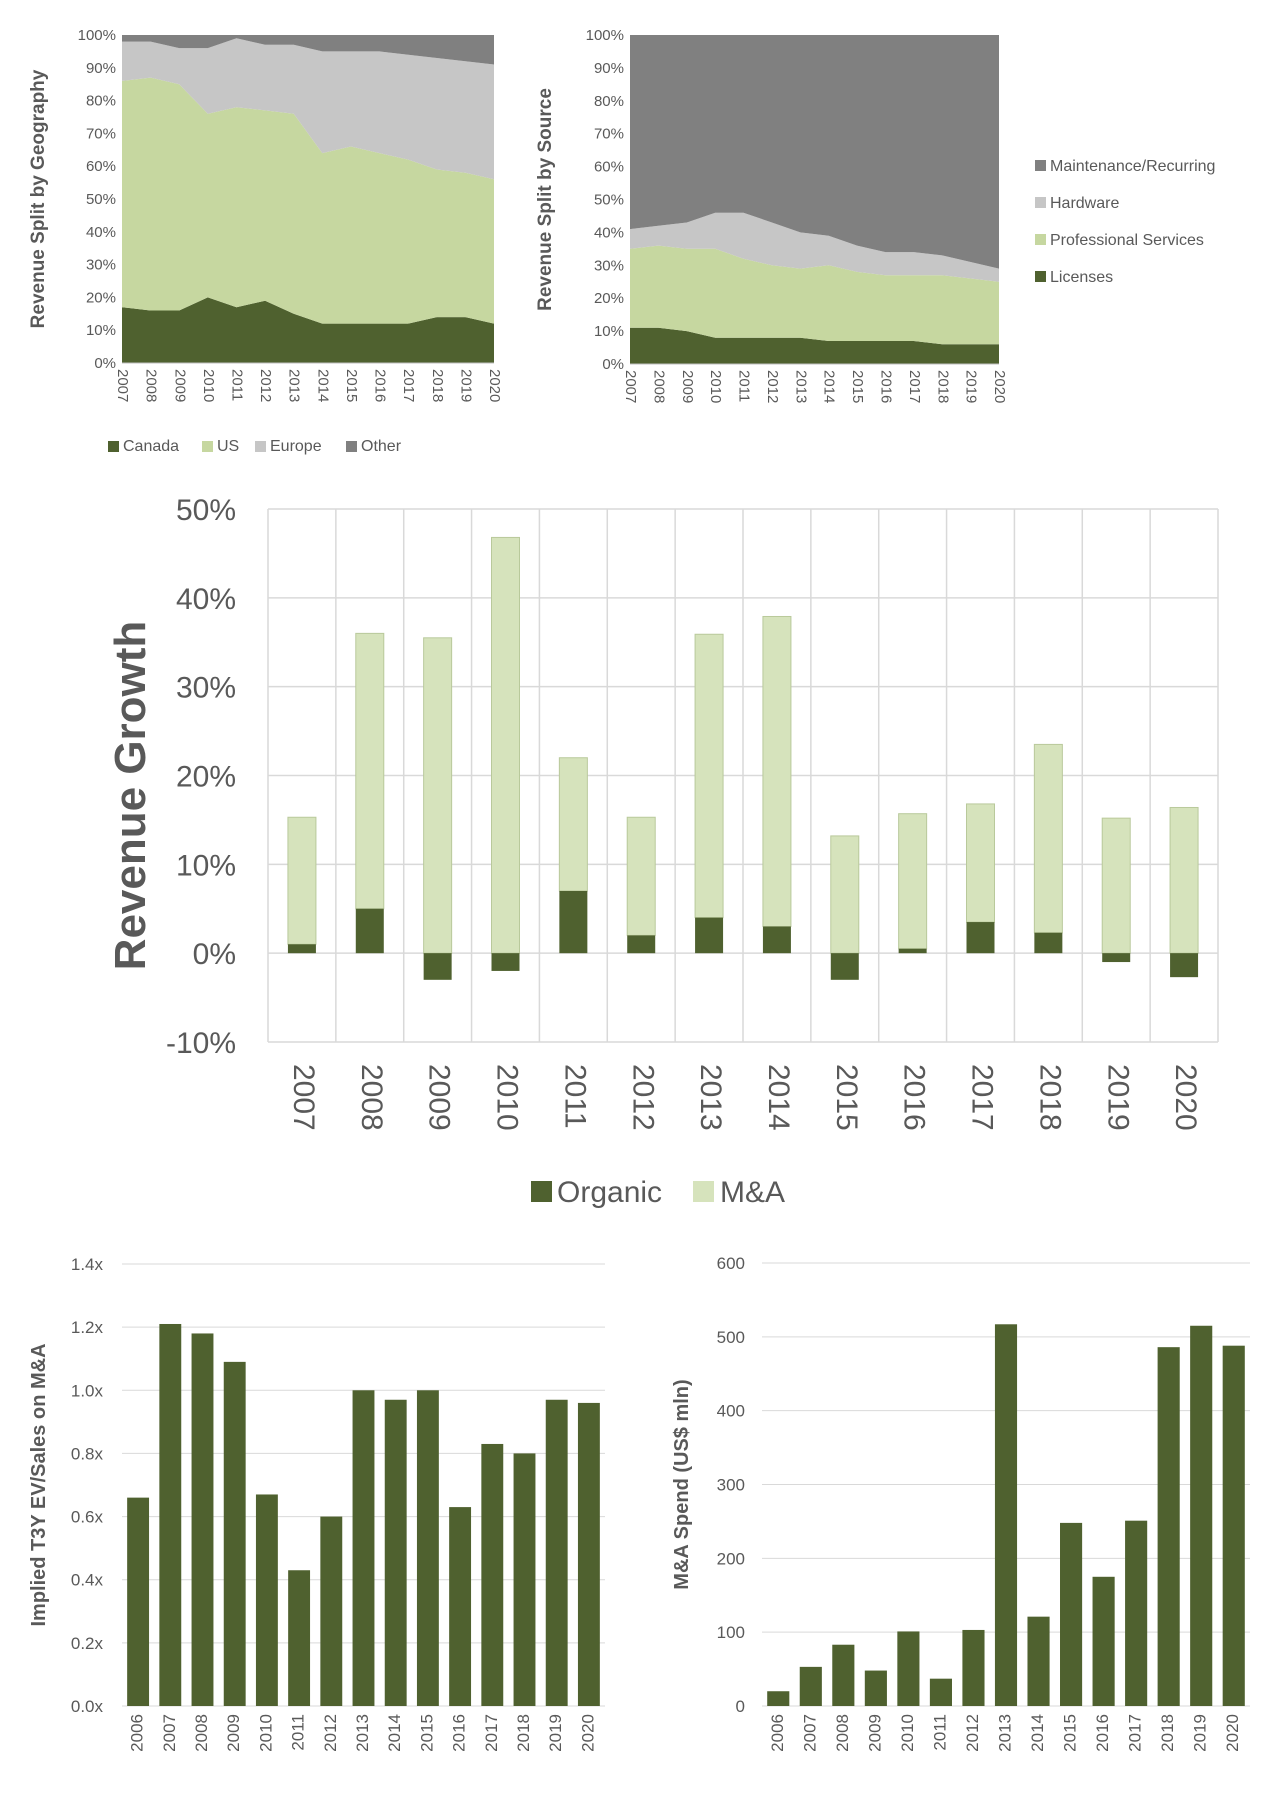 The image size is (1261, 1793). Describe the element at coordinates (587, 1733) in the screenshot. I see `evsales-x-tick-label: 2020` at that location.